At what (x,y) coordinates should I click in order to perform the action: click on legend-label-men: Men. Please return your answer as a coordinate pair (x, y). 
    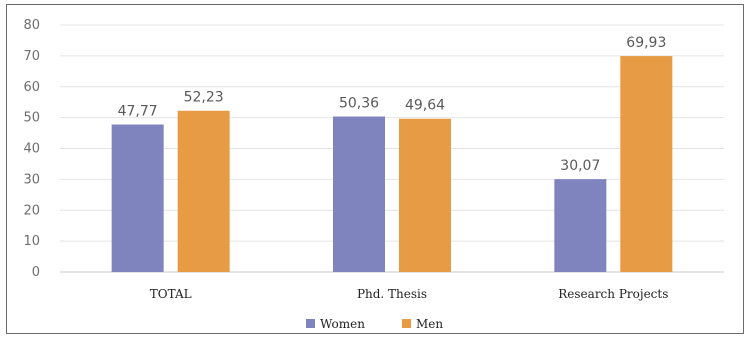
    Looking at the image, I should click on (429, 324).